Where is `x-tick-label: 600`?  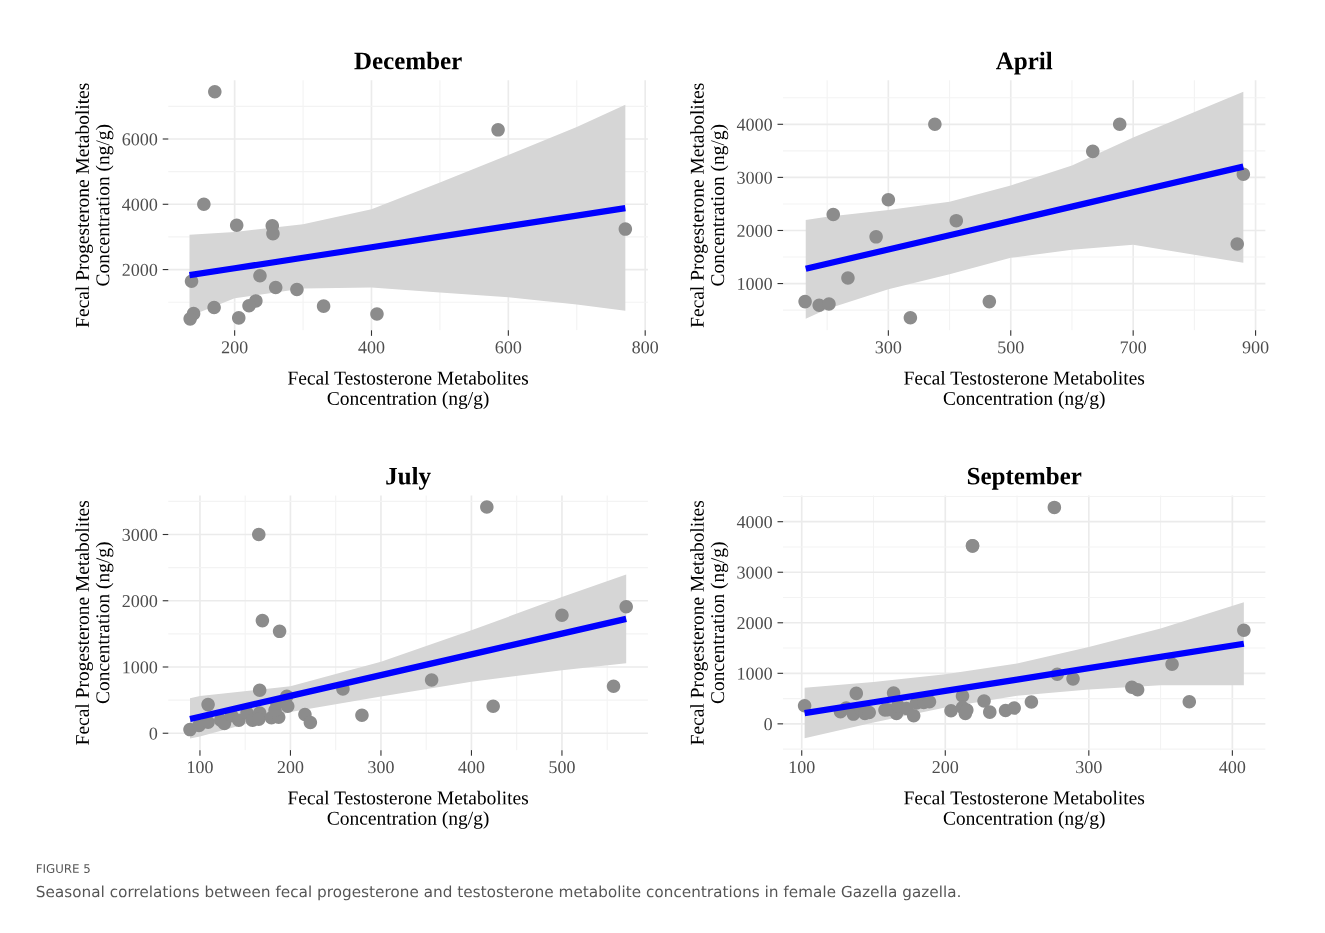 x-tick-label: 600 is located at coordinates (508, 347).